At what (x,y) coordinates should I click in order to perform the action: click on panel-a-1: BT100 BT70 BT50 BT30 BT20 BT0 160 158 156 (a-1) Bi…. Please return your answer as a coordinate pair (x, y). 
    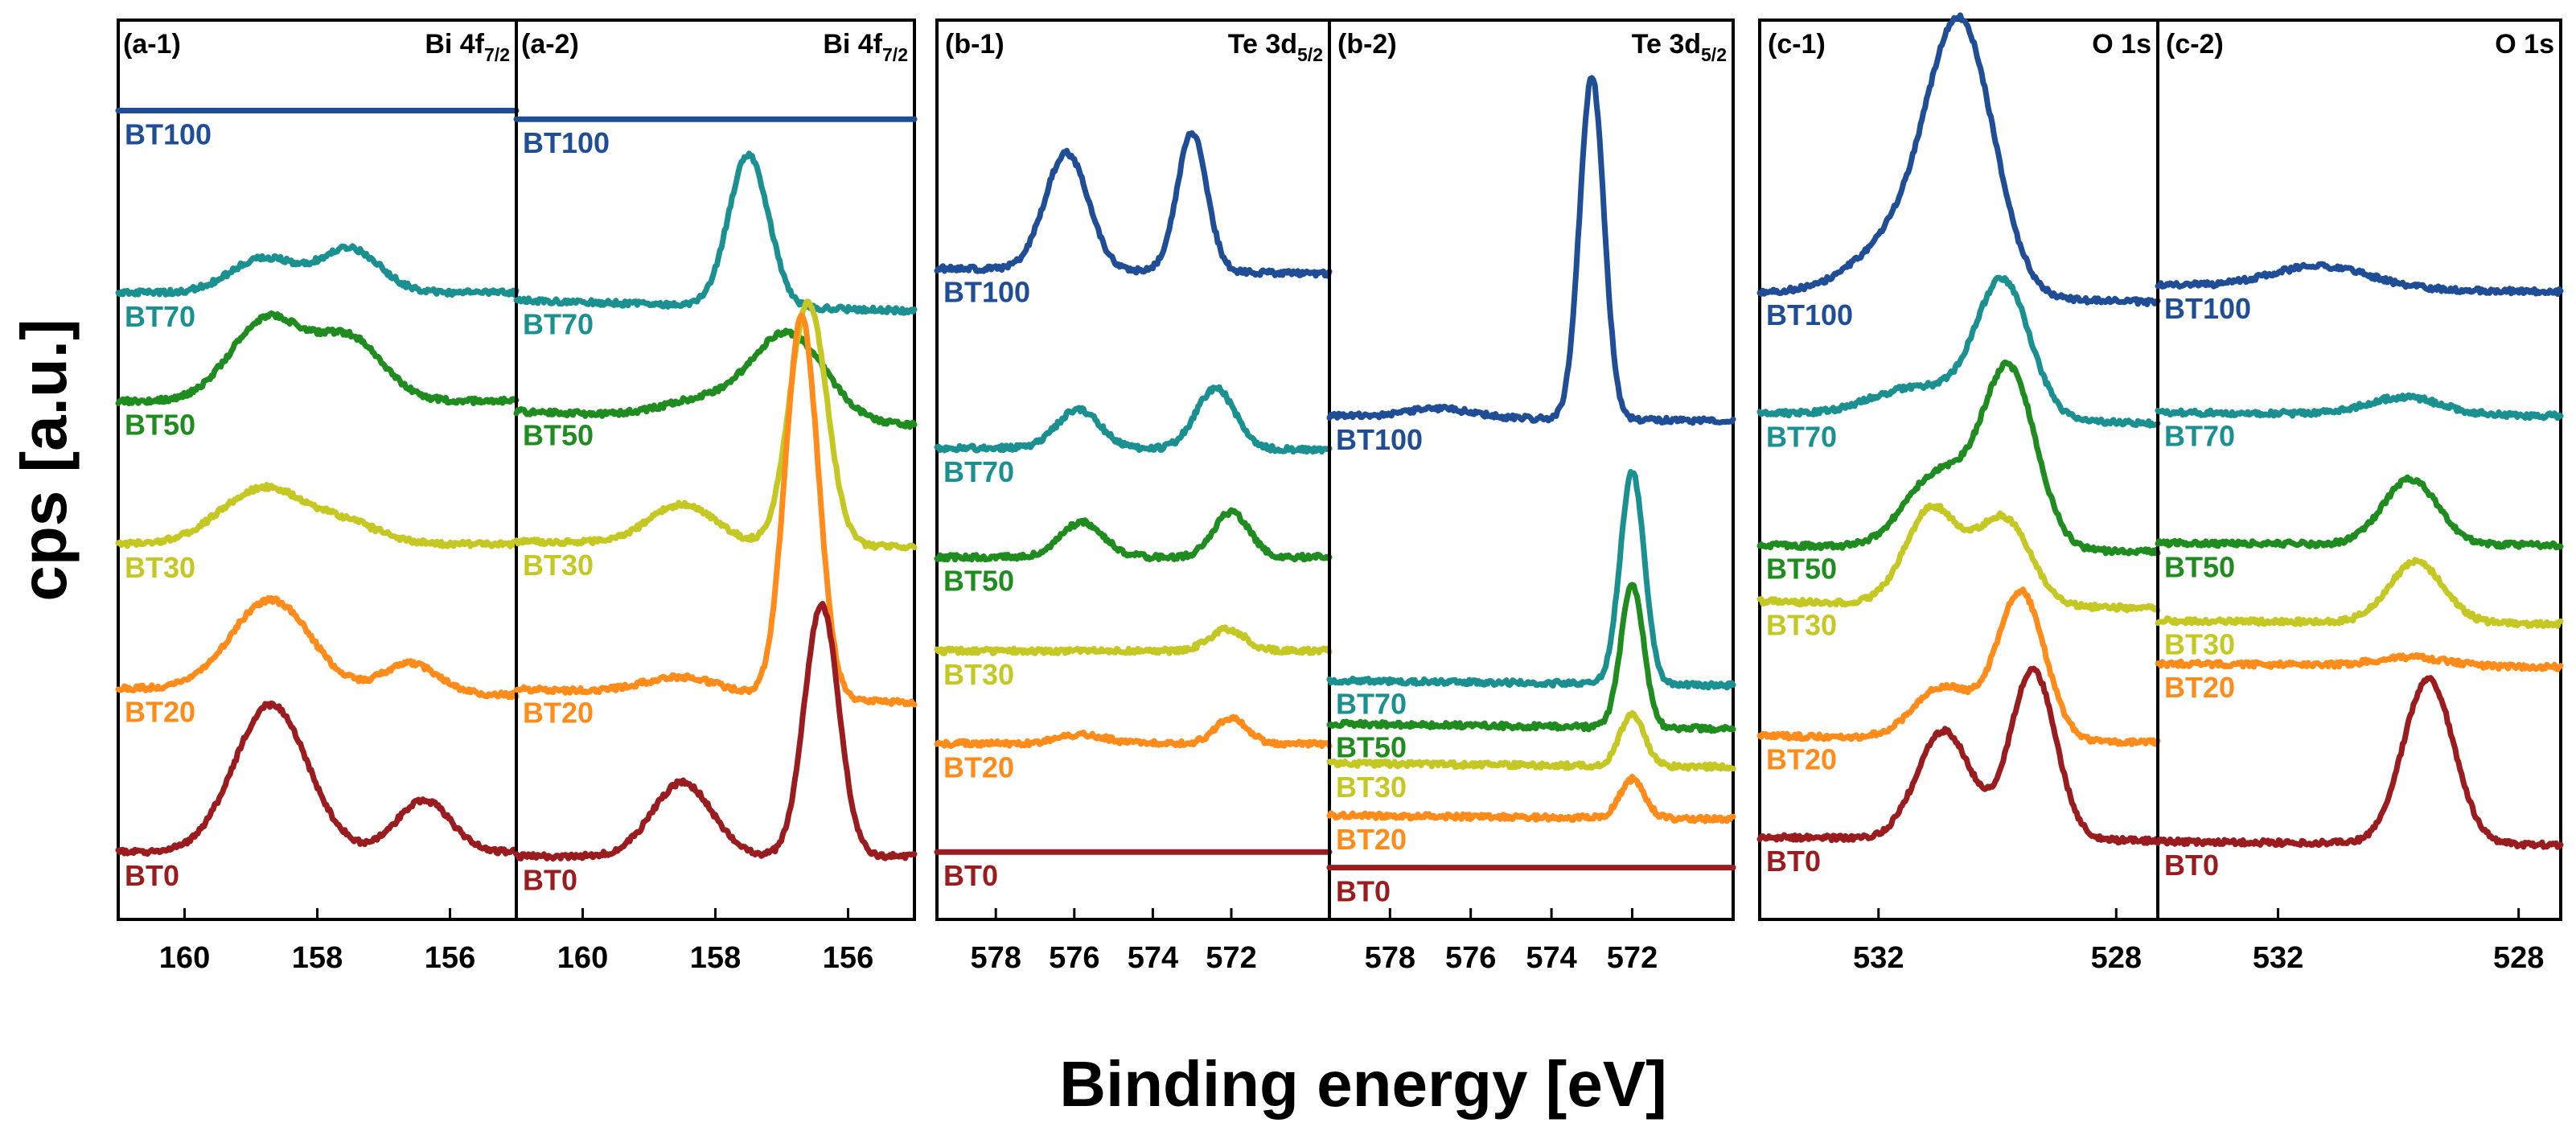
    Looking at the image, I should click on (317, 497).